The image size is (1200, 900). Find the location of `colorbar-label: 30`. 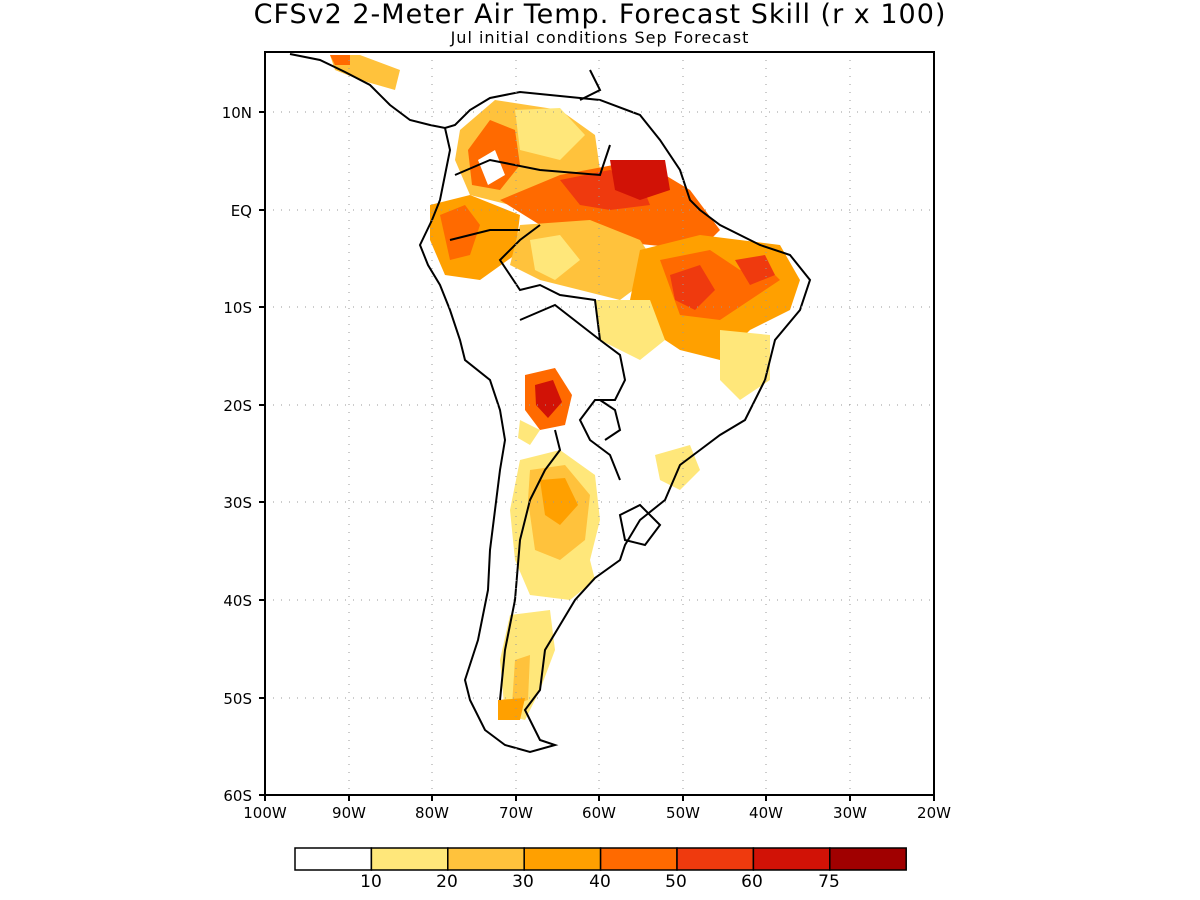

colorbar-label: 30 is located at coordinates (523, 882).